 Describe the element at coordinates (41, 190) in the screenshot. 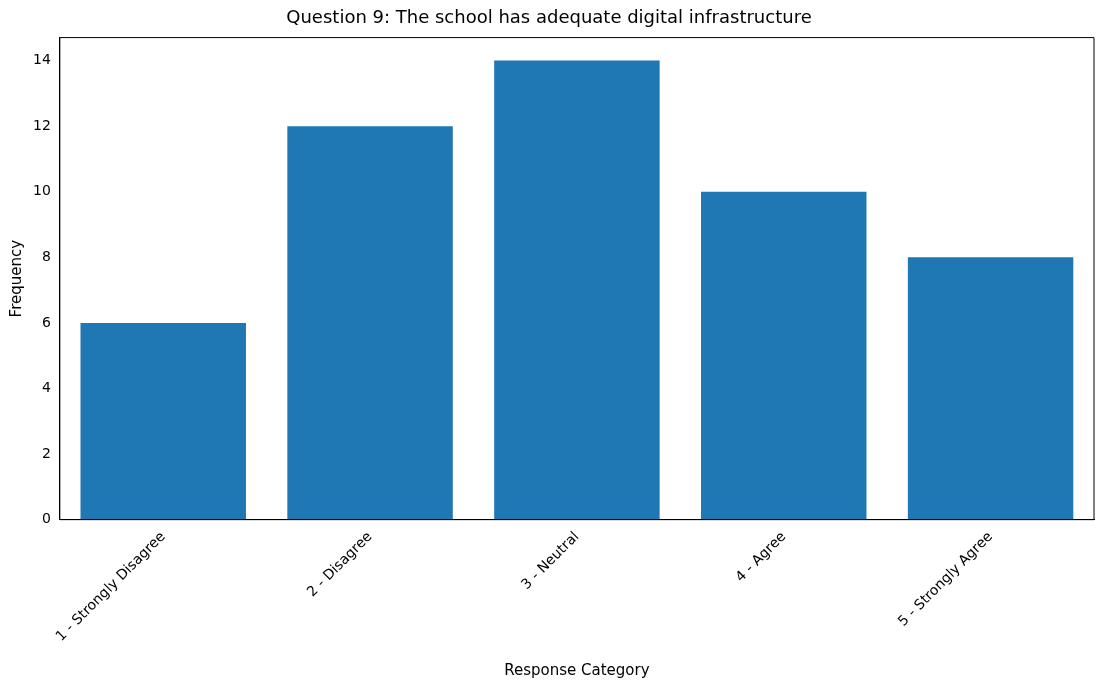

I see `y-tick-label: 10` at that location.